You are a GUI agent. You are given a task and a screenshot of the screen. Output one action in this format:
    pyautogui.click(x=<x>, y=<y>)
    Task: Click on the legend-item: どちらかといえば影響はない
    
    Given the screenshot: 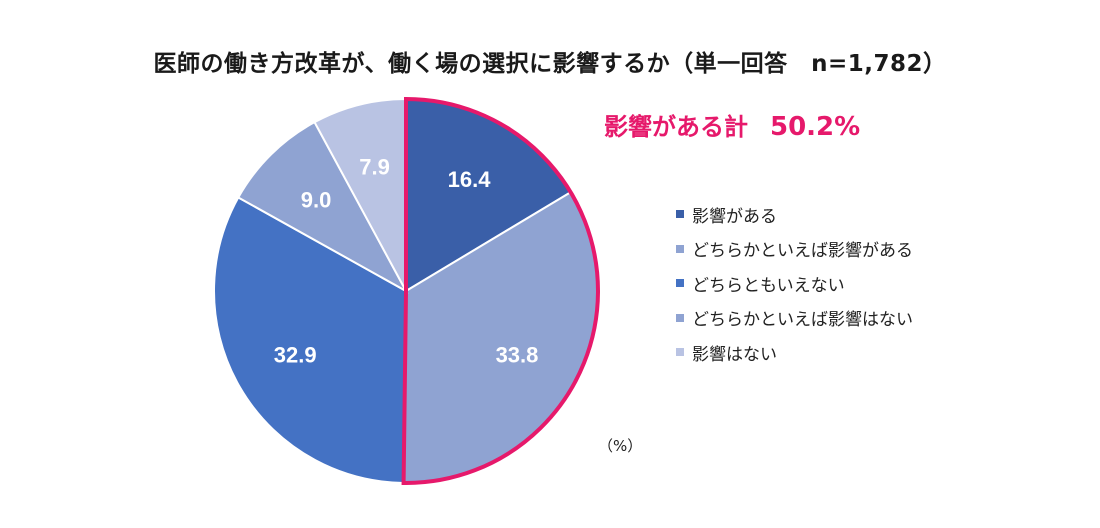 What is the action you would take?
    pyautogui.click(x=794, y=318)
    